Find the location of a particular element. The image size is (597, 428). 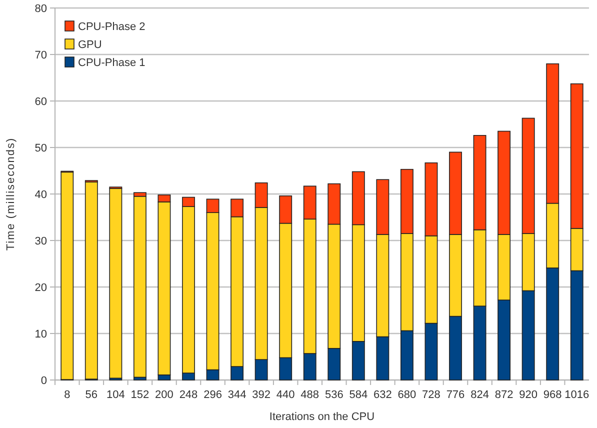

y-tick-label: 40 is located at coordinates (40, 194).